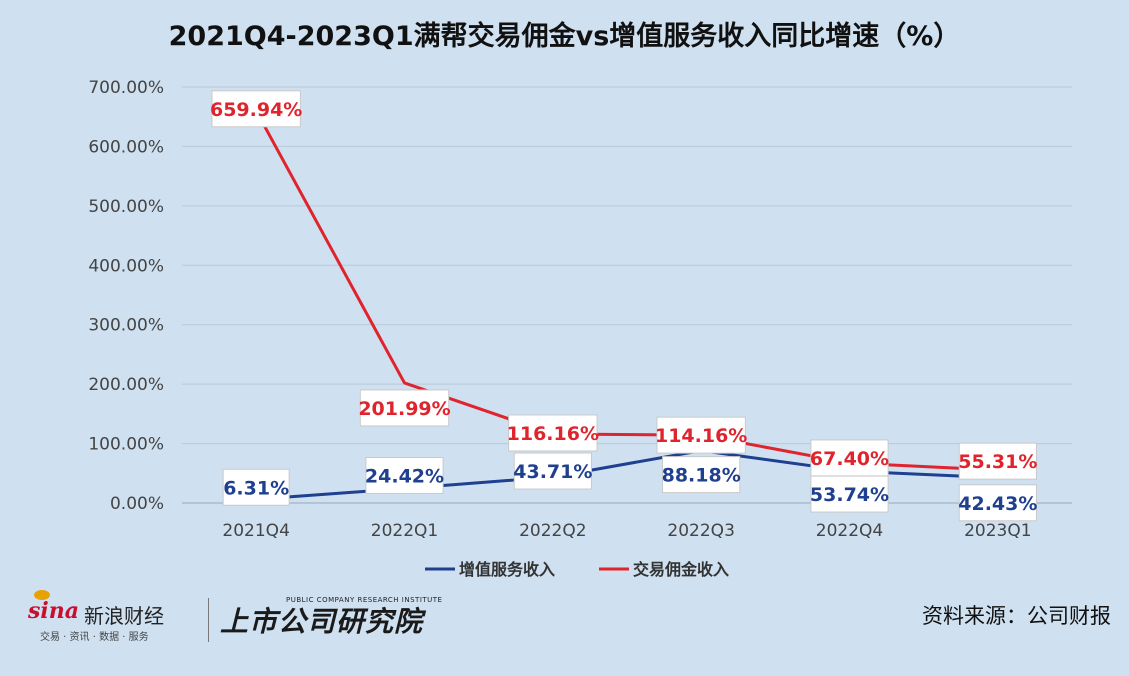 Image resolution: width=1129 pixels, height=676 pixels. I want to click on chart-title: 2021Q4-2023Q1满帮交易佣金vs增值服务收入同比增速（%）, so click(564, 36).